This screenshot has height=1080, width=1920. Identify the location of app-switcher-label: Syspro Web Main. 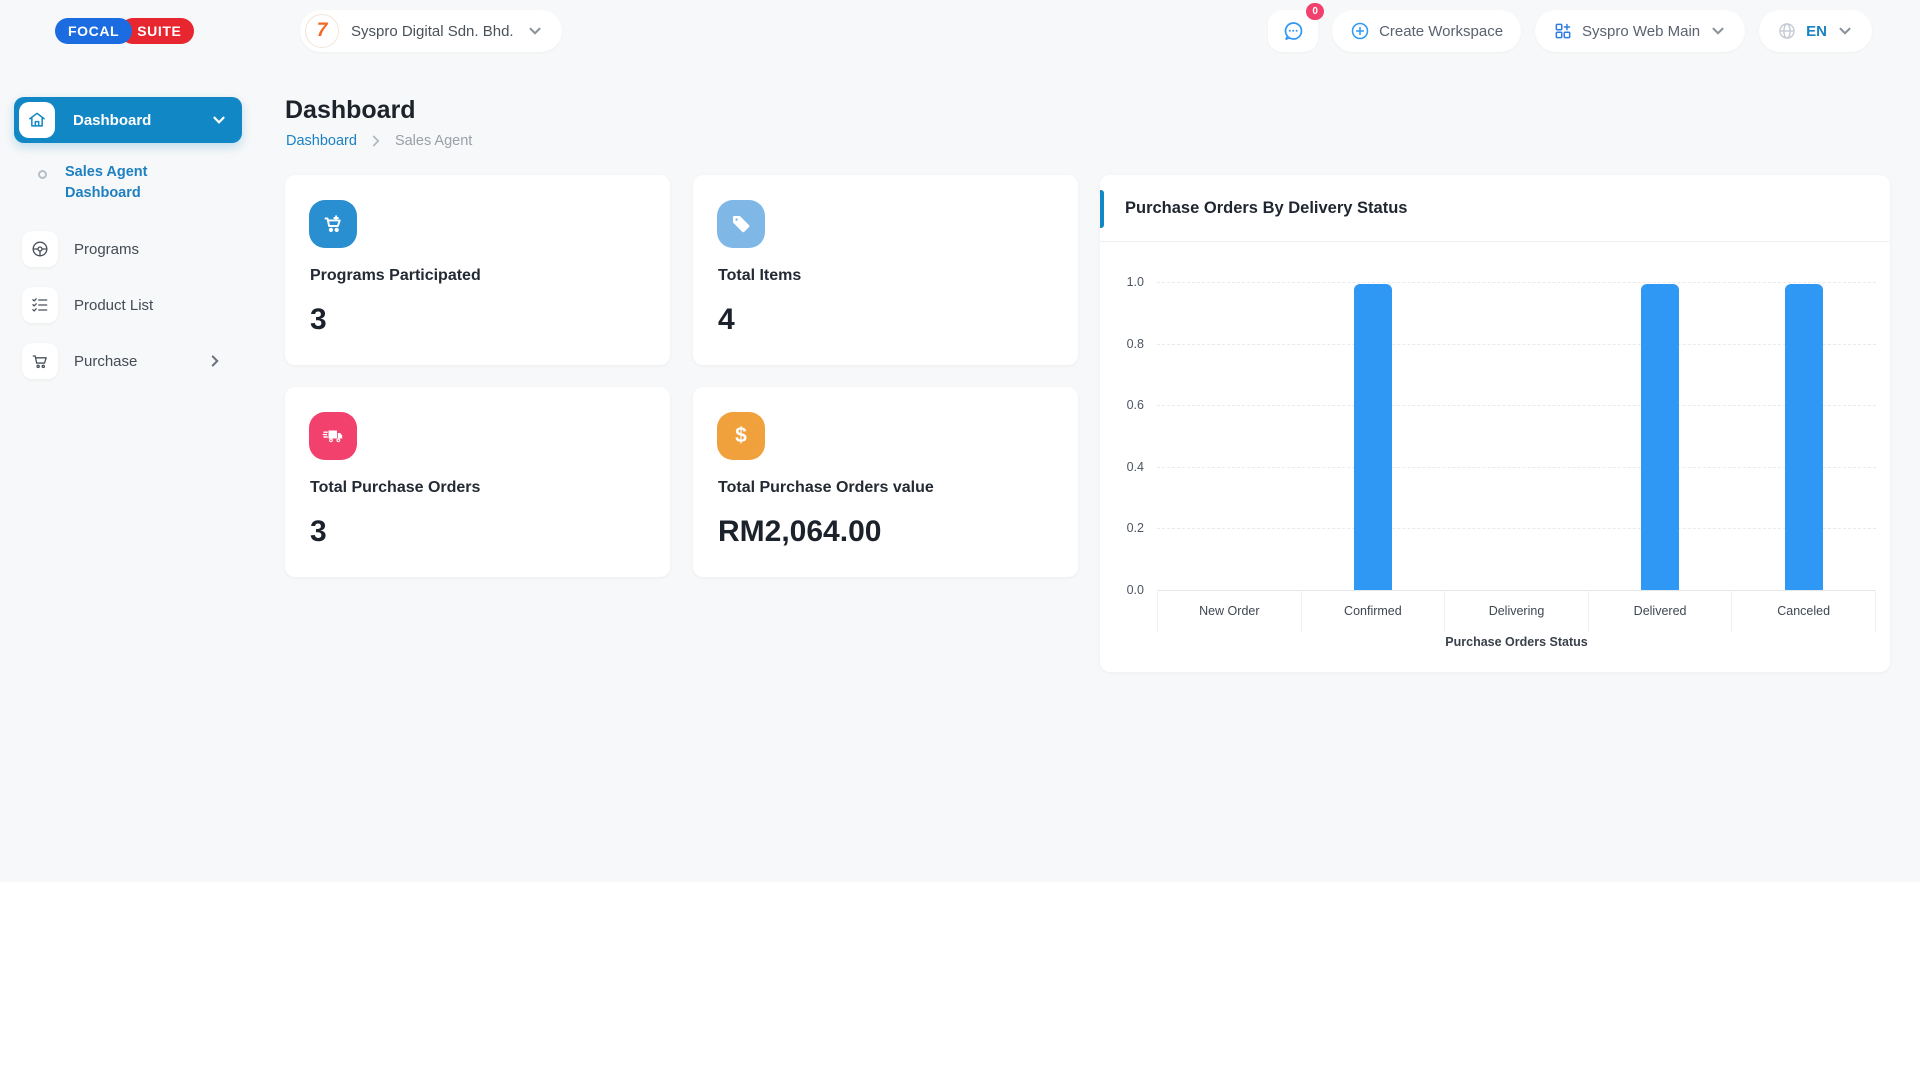
(1641, 31).